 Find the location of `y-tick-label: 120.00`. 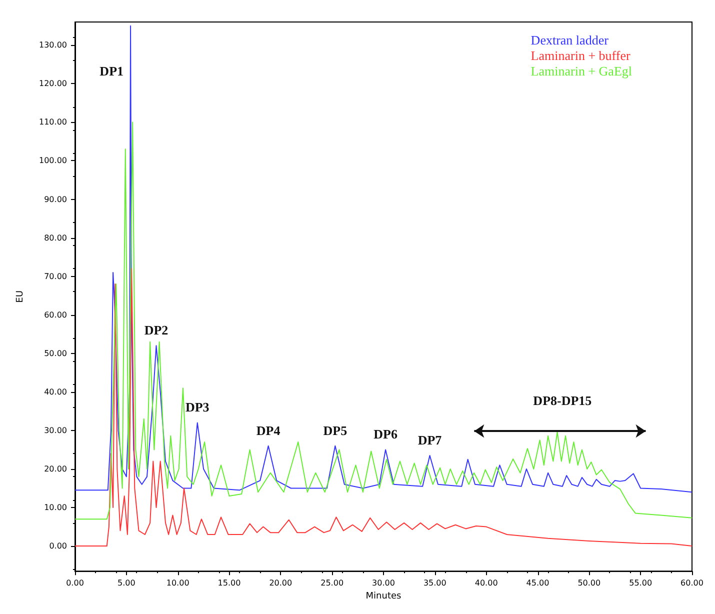

y-tick-label: 120.00 is located at coordinates (53, 83).